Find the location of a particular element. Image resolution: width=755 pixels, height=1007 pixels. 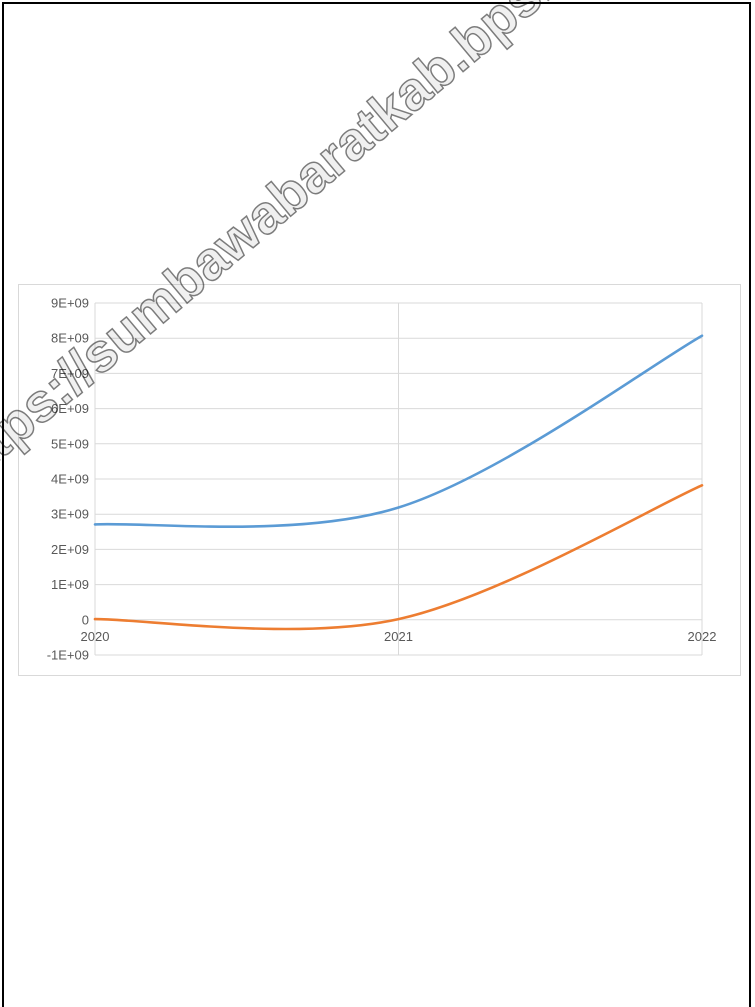

y-tick-label: 8E+09 is located at coordinates (70, 338).